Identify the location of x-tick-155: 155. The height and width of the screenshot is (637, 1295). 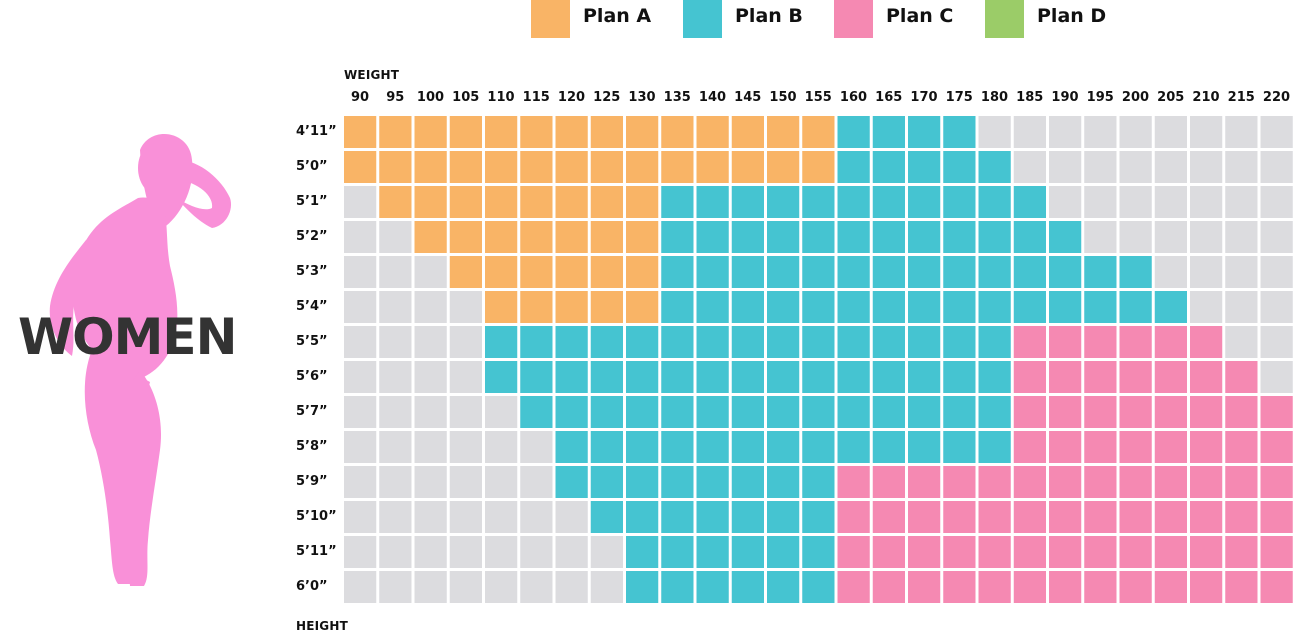
(818, 97).